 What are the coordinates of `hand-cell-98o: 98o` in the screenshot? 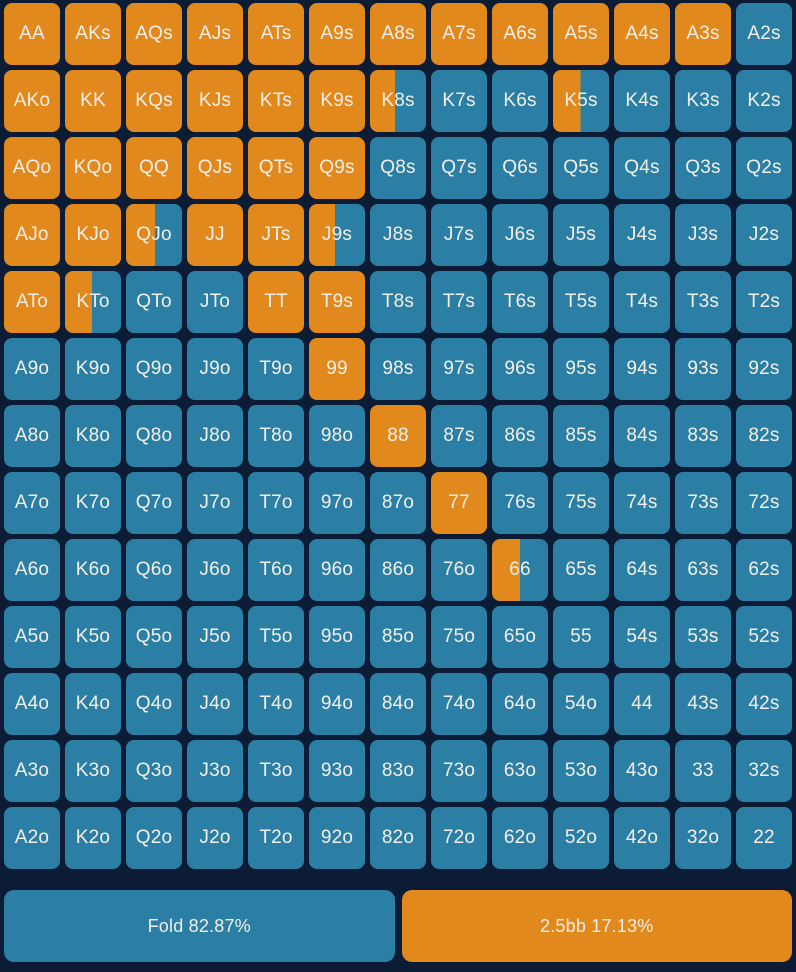 It's located at (337, 436).